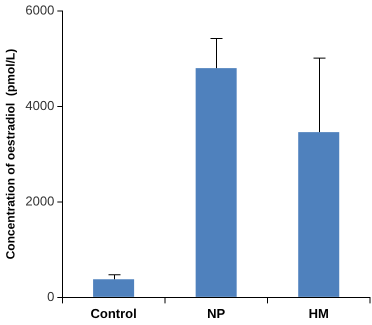 This screenshot has width=372, height=325. Describe the element at coordinates (39, 10) in the screenshot. I see `y-tick-label: 6000` at that location.